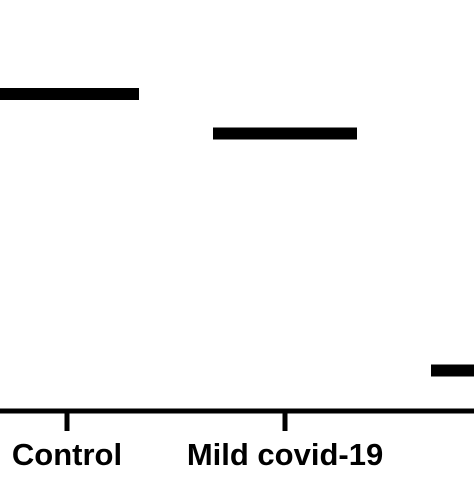 The height and width of the screenshot is (479, 474). What do you see at coordinates (176, 421) in the screenshot?
I see `x-axis-ticks` at bounding box center [176, 421].